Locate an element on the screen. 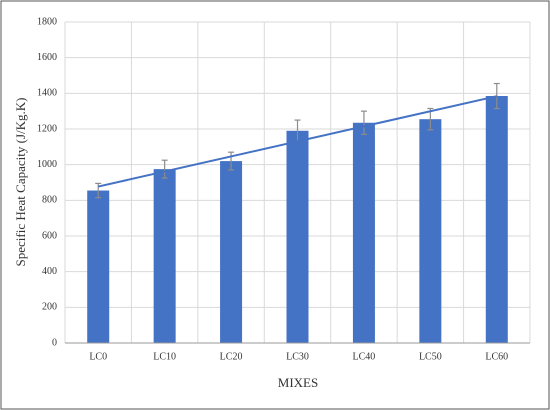 This screenshot has width=550, height=410. y-tick-label: 400 is located at coordinates (49, 271).